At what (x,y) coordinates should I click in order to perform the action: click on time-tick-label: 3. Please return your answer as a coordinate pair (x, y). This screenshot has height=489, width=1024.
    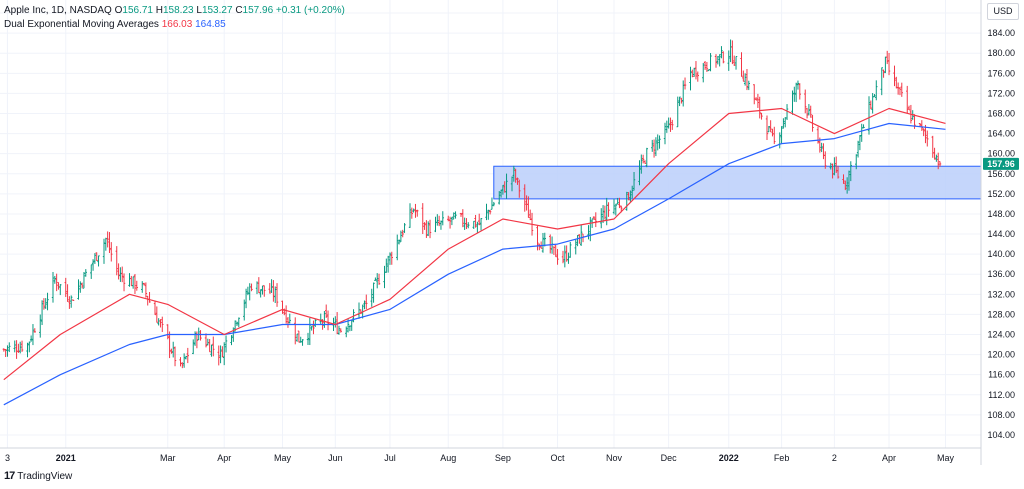
    Looking at the image, I should click on (7, 458).